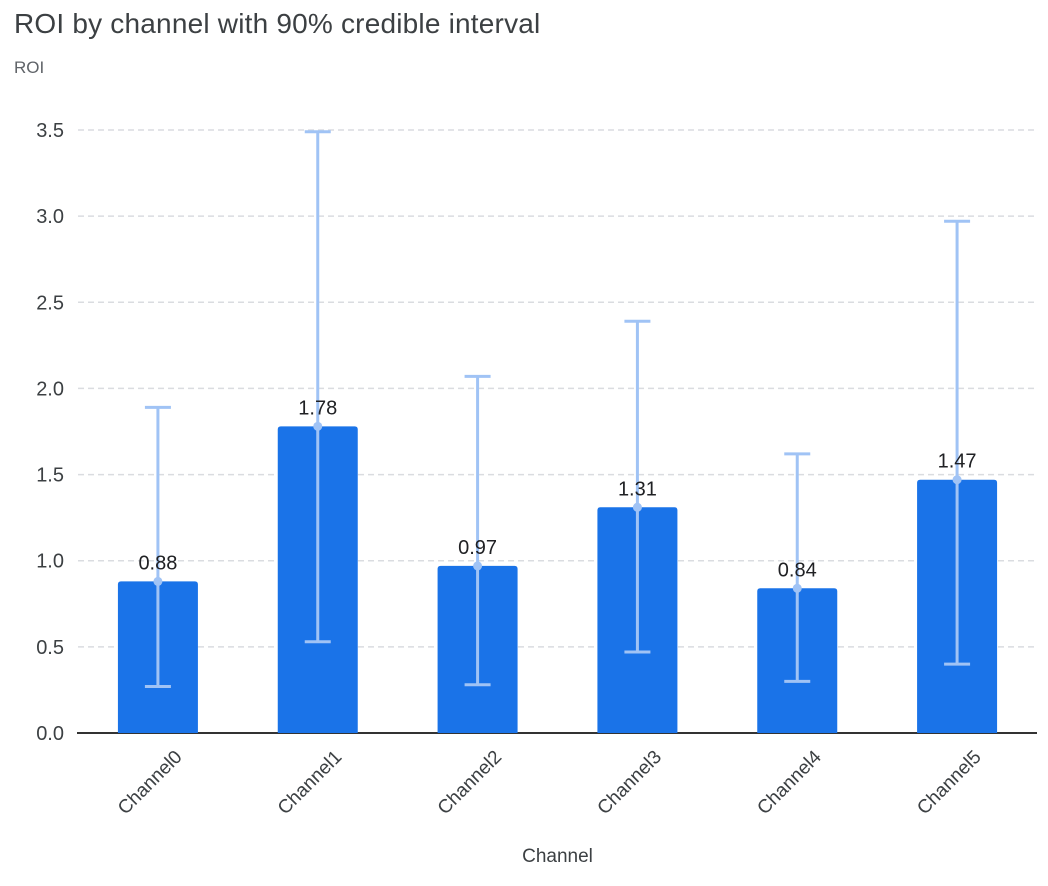  I want to click on bar-value-label: 0.84, so click(797, 570).